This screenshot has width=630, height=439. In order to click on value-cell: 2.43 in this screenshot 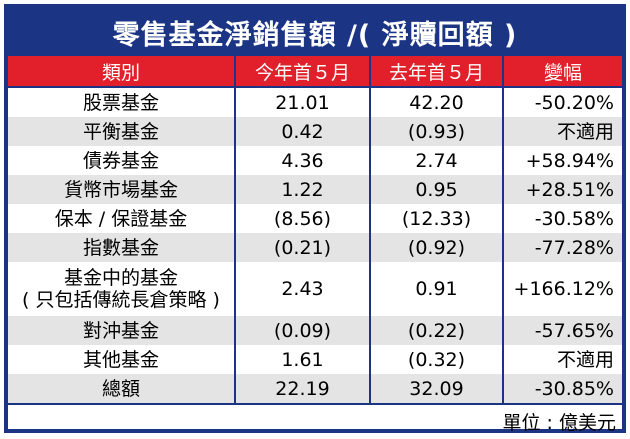, I will do `click(302, 289)`.